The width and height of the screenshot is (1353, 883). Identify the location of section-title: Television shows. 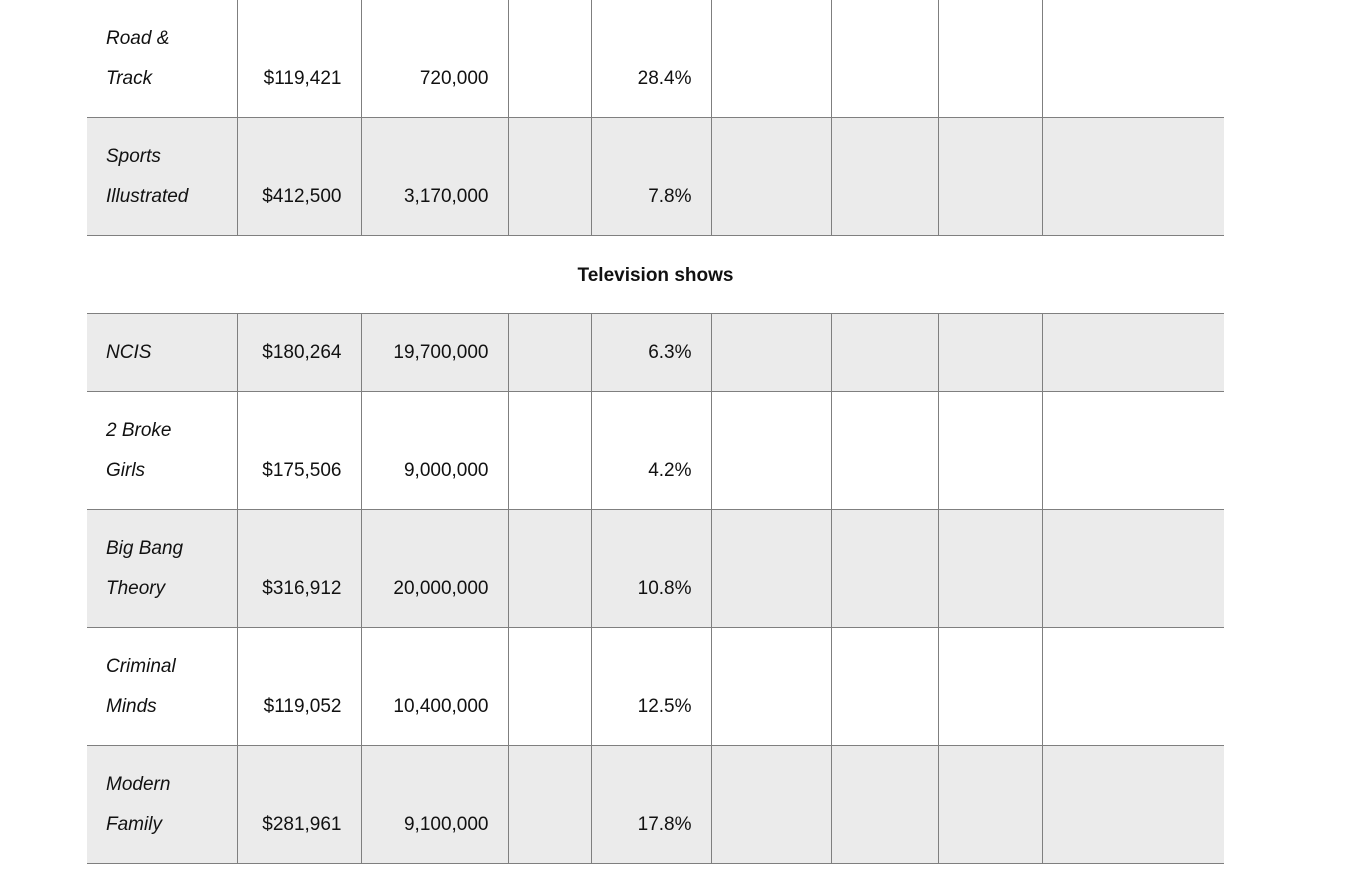
(655, 274).